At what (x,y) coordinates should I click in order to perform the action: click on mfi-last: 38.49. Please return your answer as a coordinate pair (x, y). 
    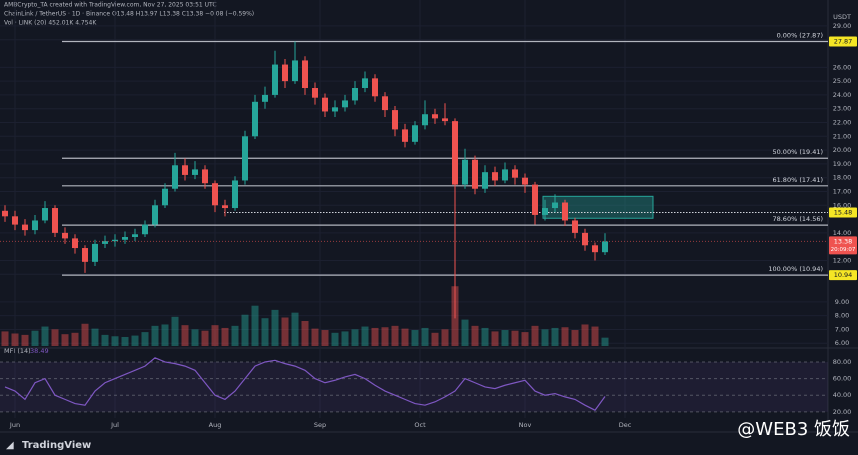
    Looking at the image, I should click on (39, 351).